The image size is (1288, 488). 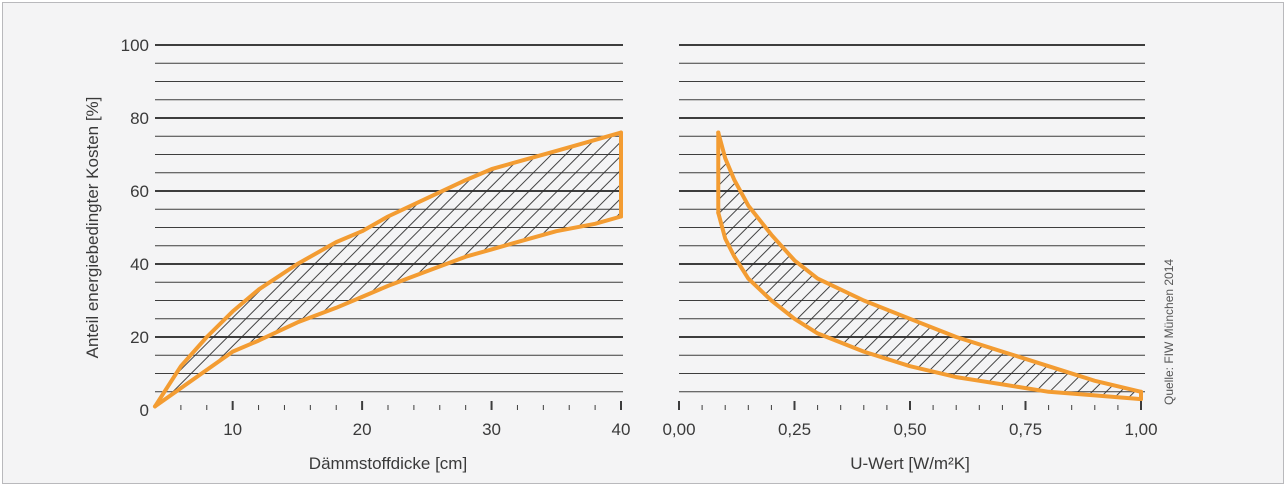 I want to click on x-tick-label: 0,75, so click(x=1025, y=429).